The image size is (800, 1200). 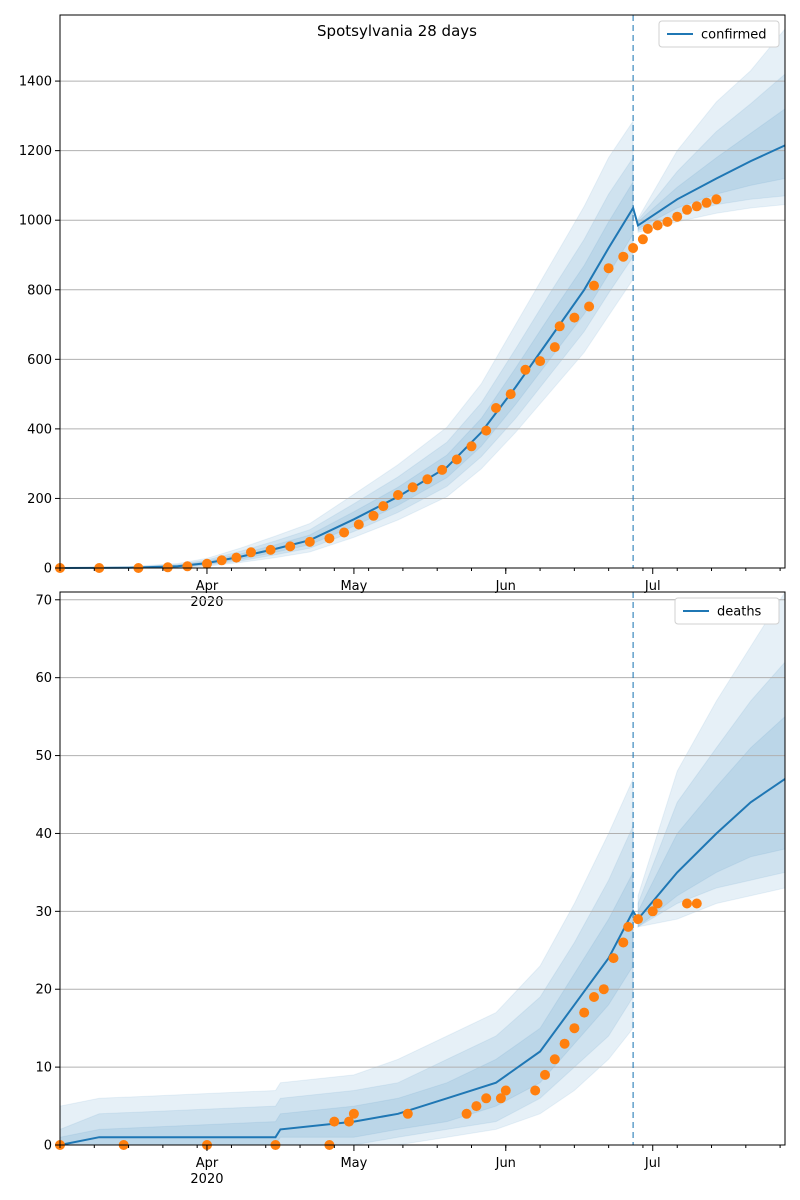 I want to click on deaths-legend: deaths, so click(x=727, y=611).